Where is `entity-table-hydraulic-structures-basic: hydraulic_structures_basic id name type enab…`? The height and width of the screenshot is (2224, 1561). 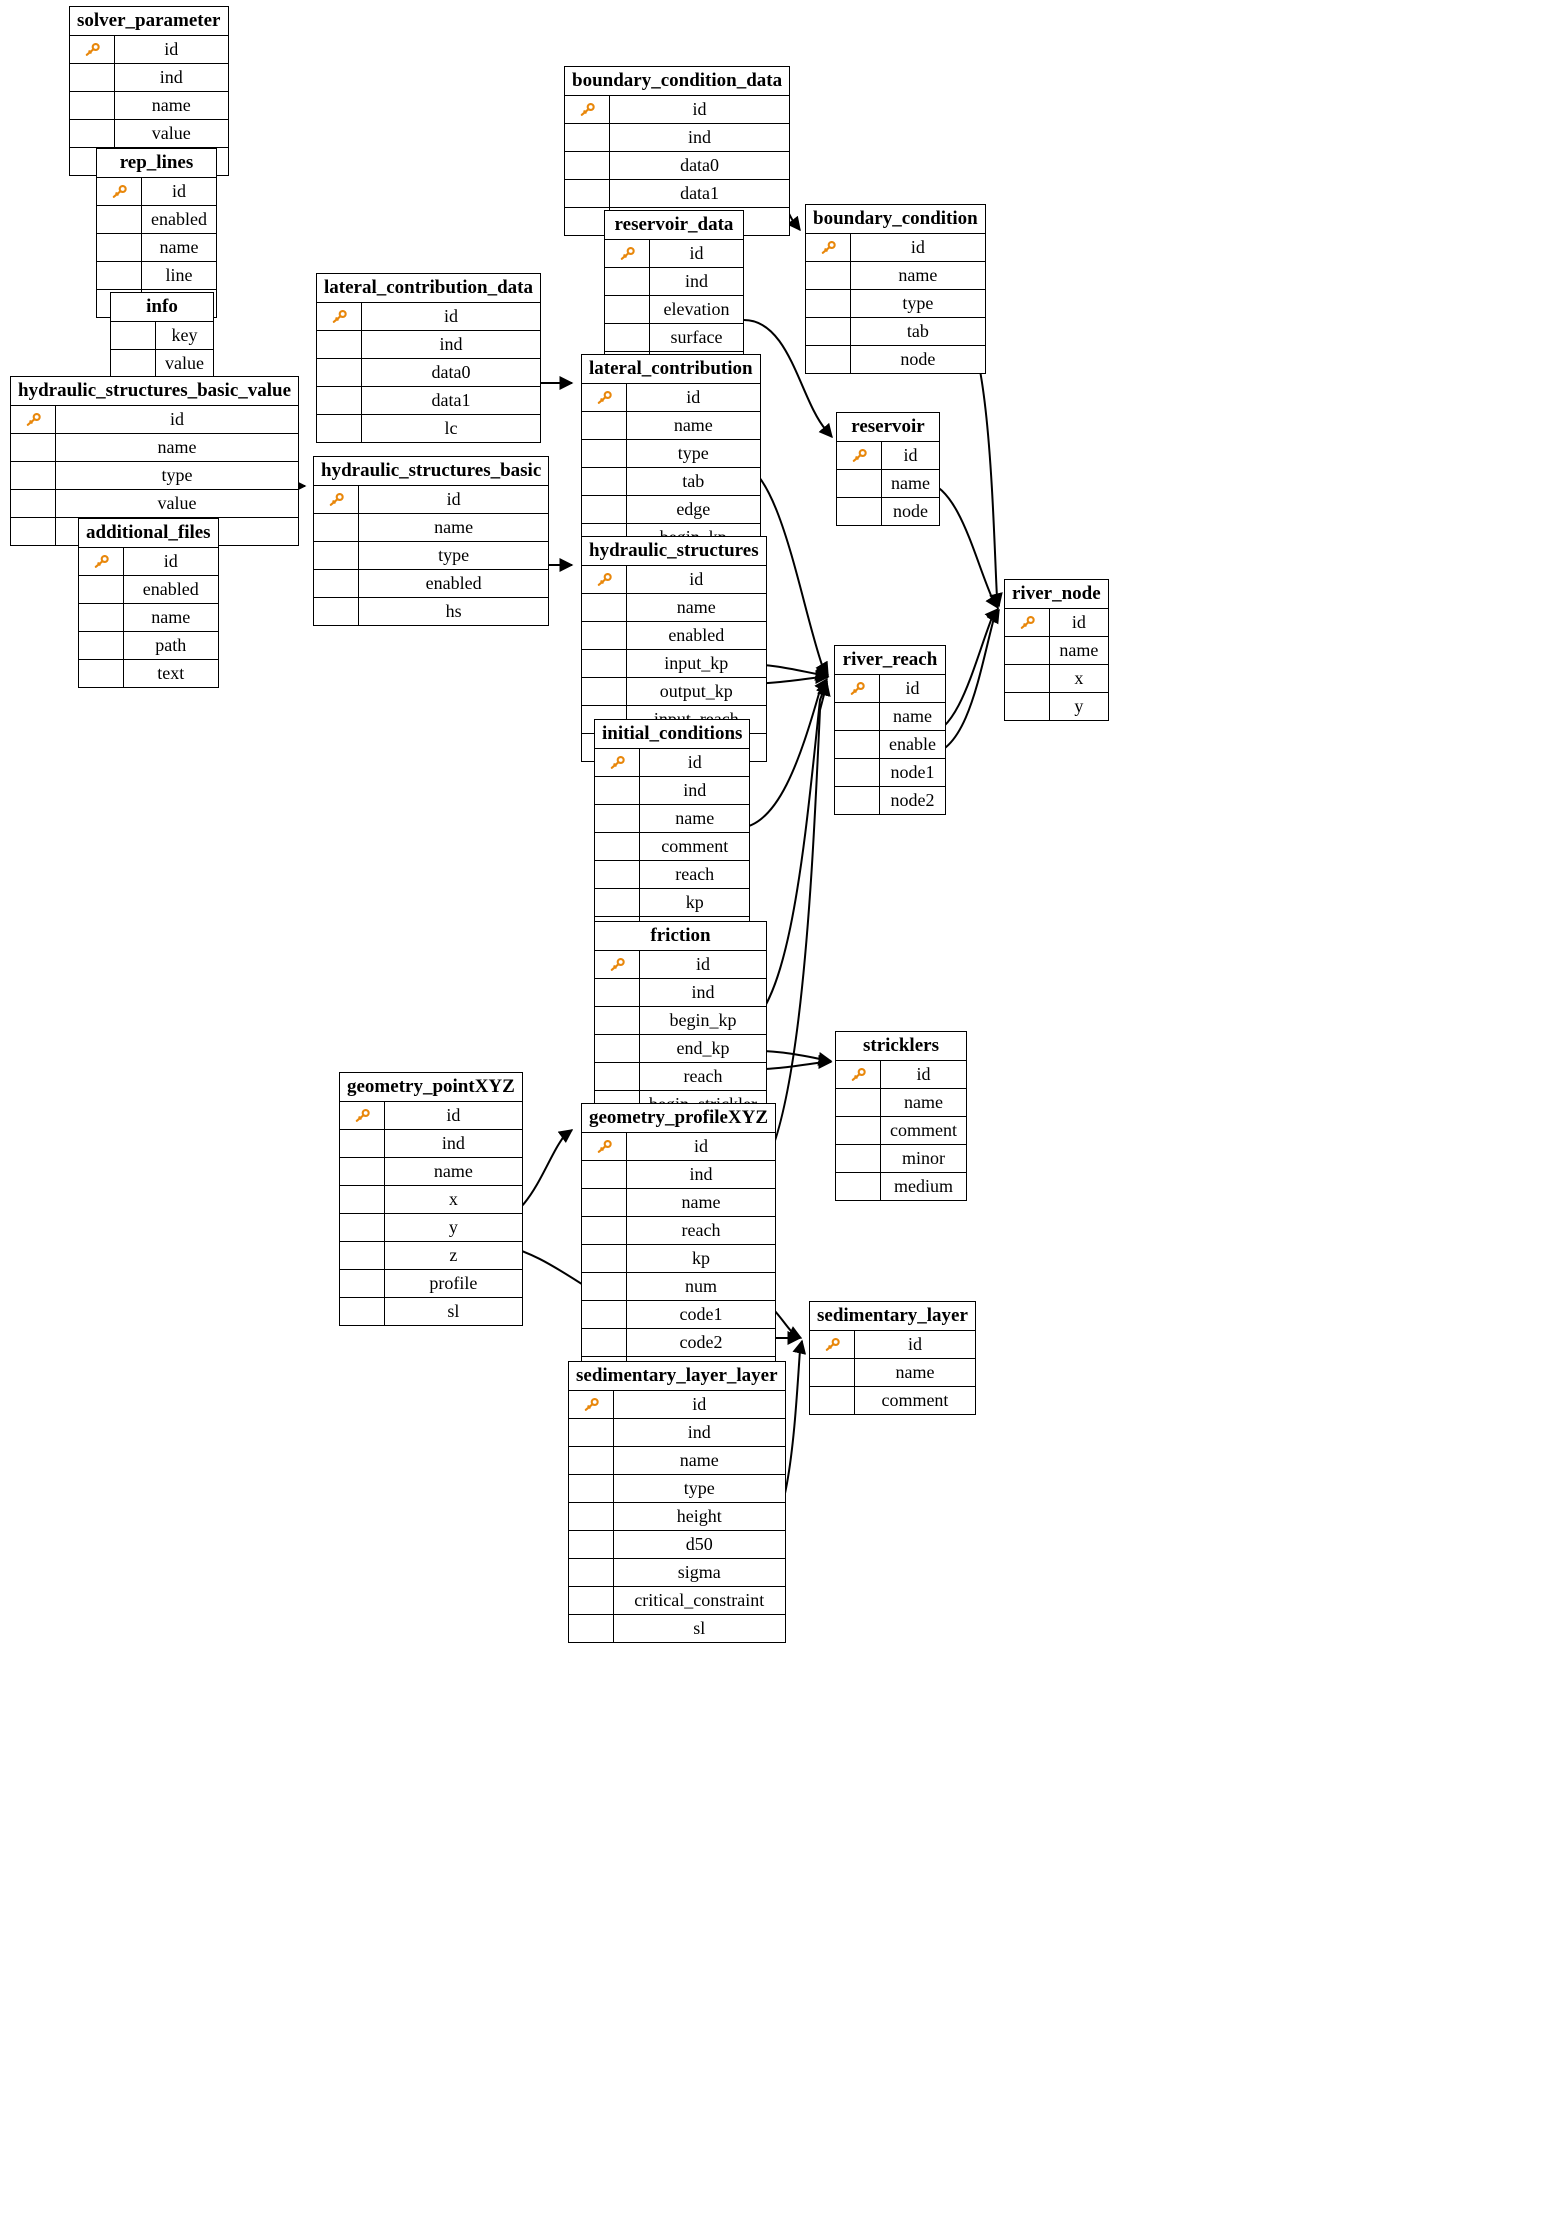 entity-table-hydraulic-structures-basic: hydraulic_structures_basic id name type enab… is located at coordinates (431, 541).